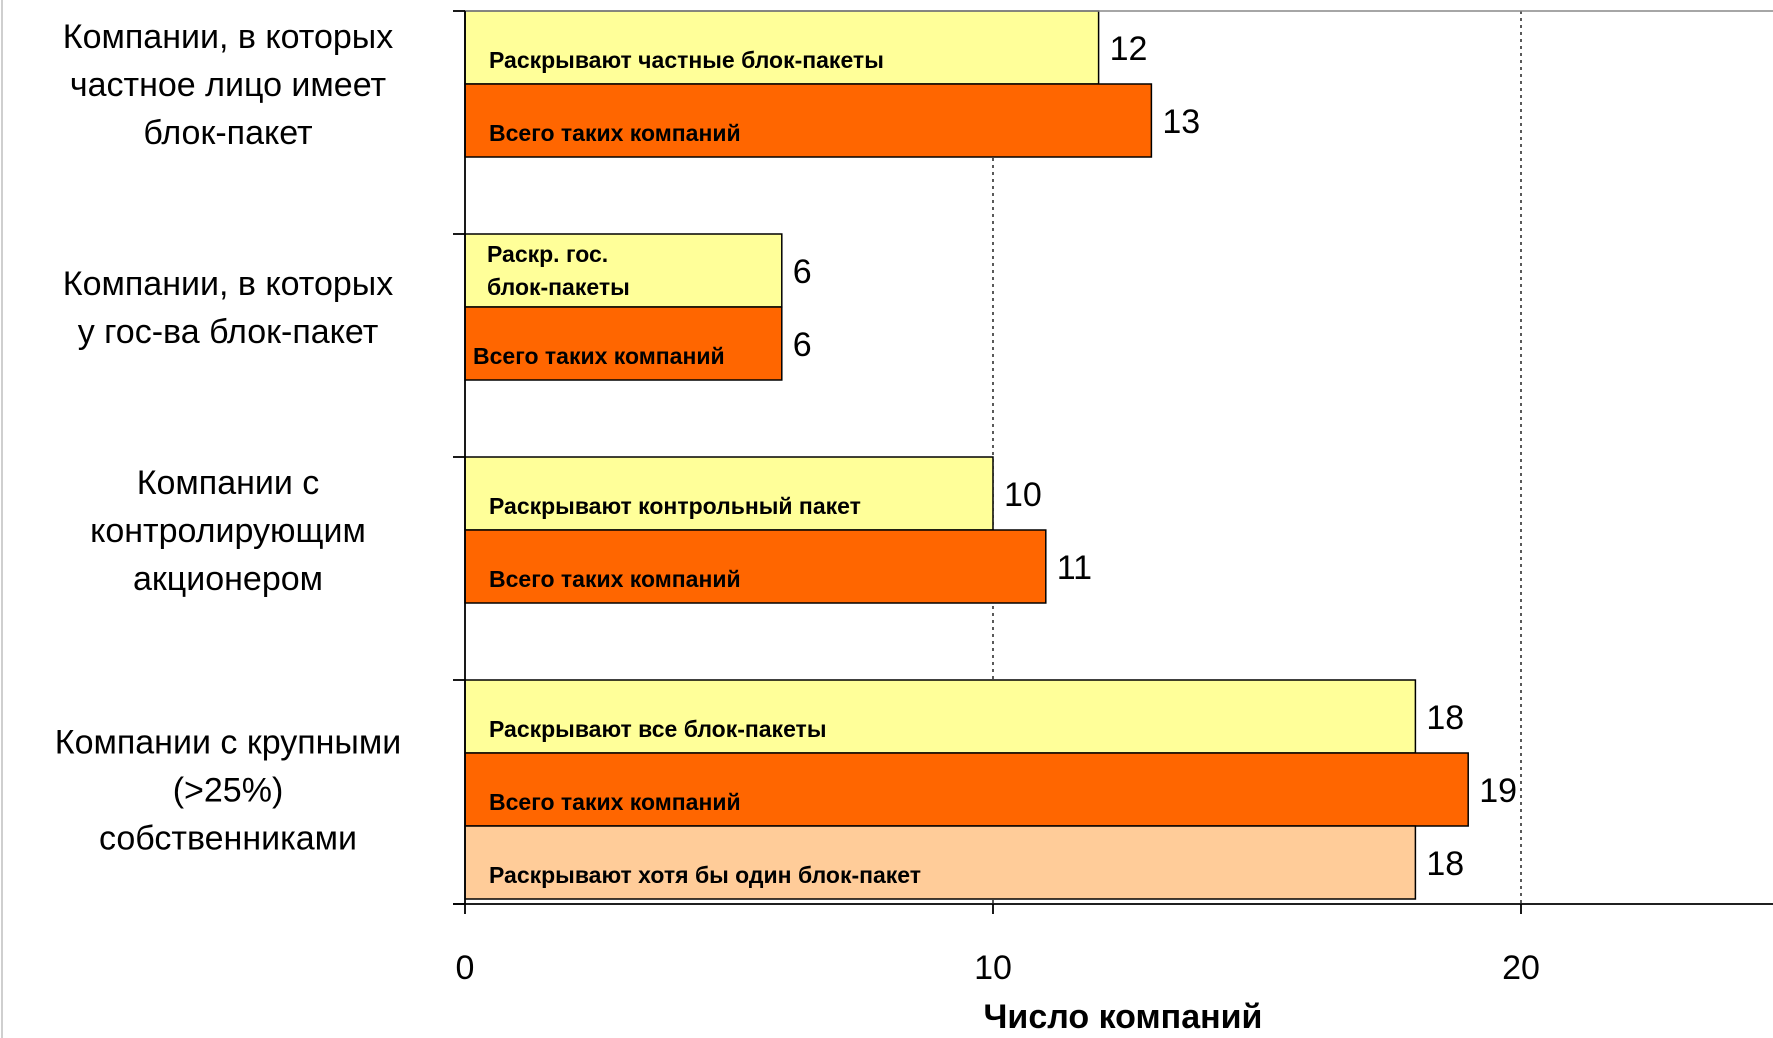  I want to click on bar-label: Раскрывают хотя бы один блок-пакет, so click(705, 875).